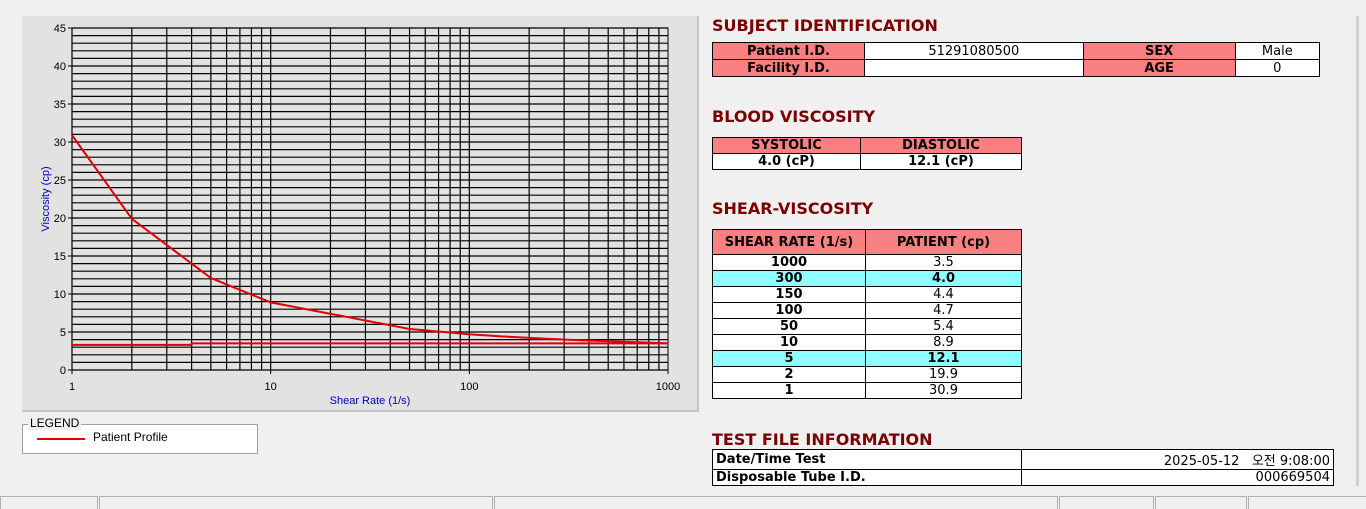  Describe the element at coordinates (789, 279) in the screenshot. I see `shear-rate-cell: 300` at that location.